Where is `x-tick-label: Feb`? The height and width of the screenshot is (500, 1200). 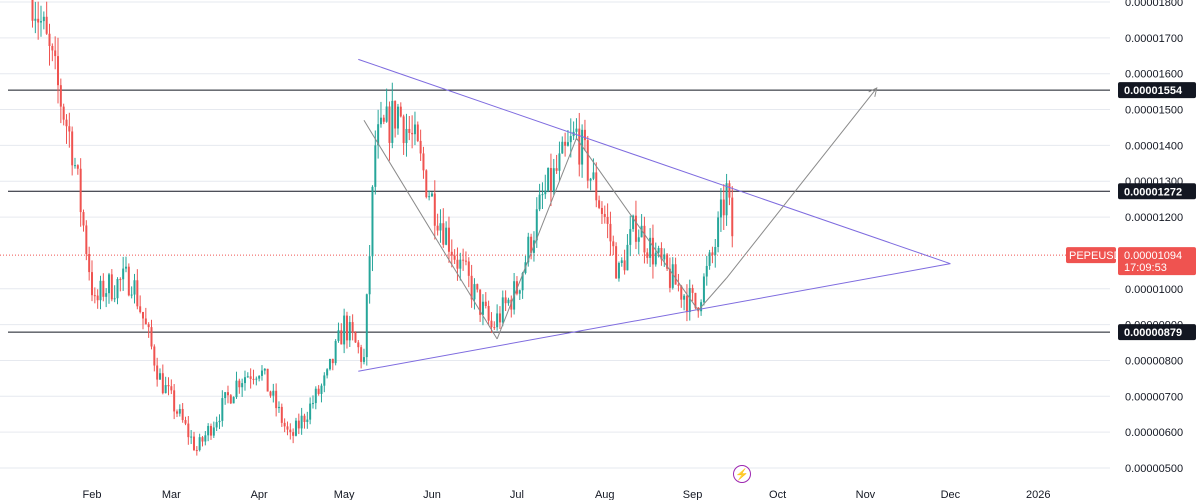
x-tick-label: Feb is located at coordinates (92, 494).